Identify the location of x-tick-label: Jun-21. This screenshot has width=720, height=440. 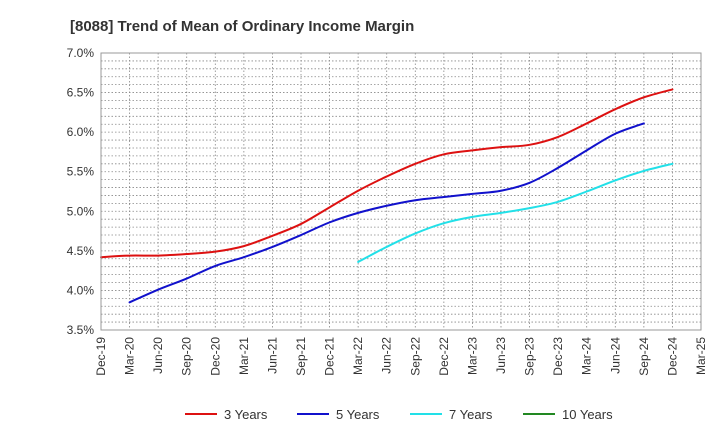
(272, 355).